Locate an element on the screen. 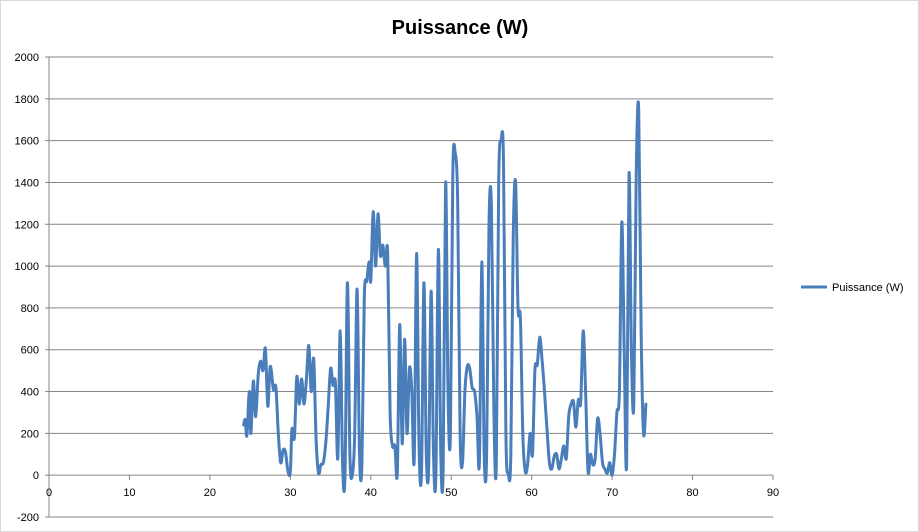  y-tick-label-3: 400 is located at coordinates (30, 393).